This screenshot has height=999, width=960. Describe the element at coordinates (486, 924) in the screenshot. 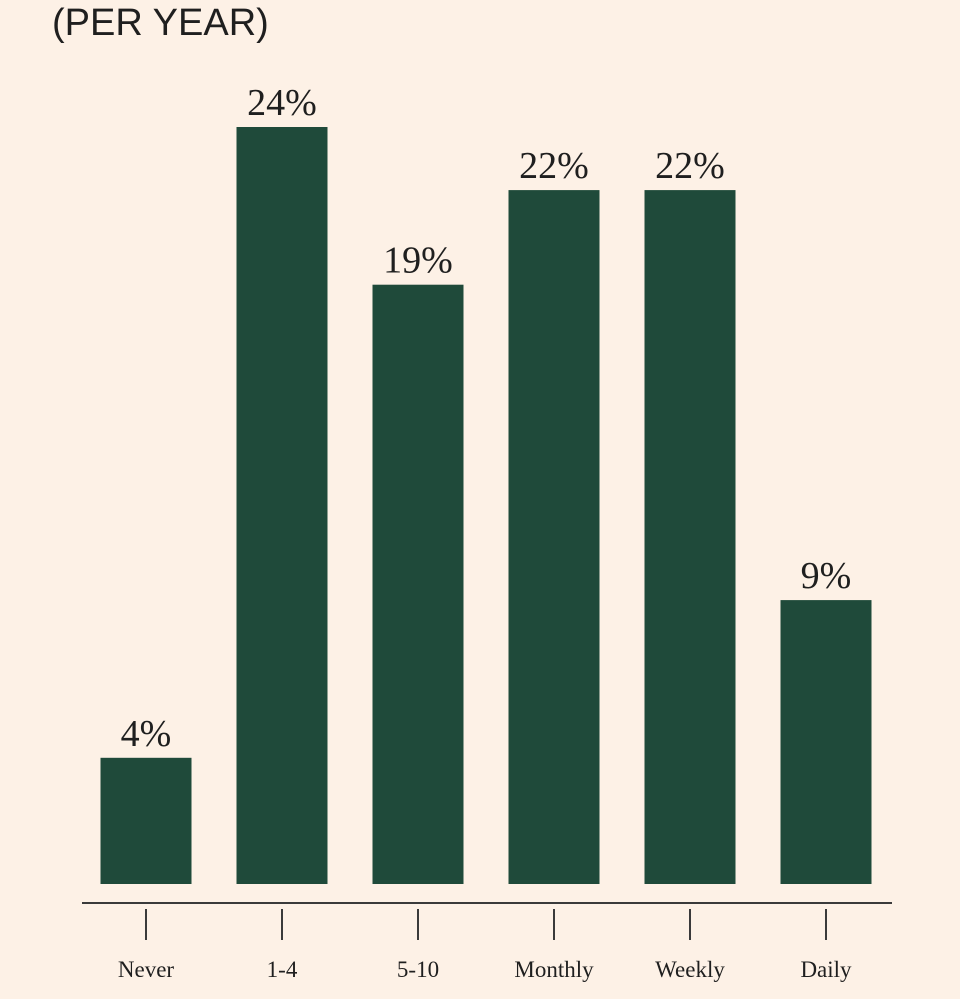

I see `x-ticks-group` at that location.